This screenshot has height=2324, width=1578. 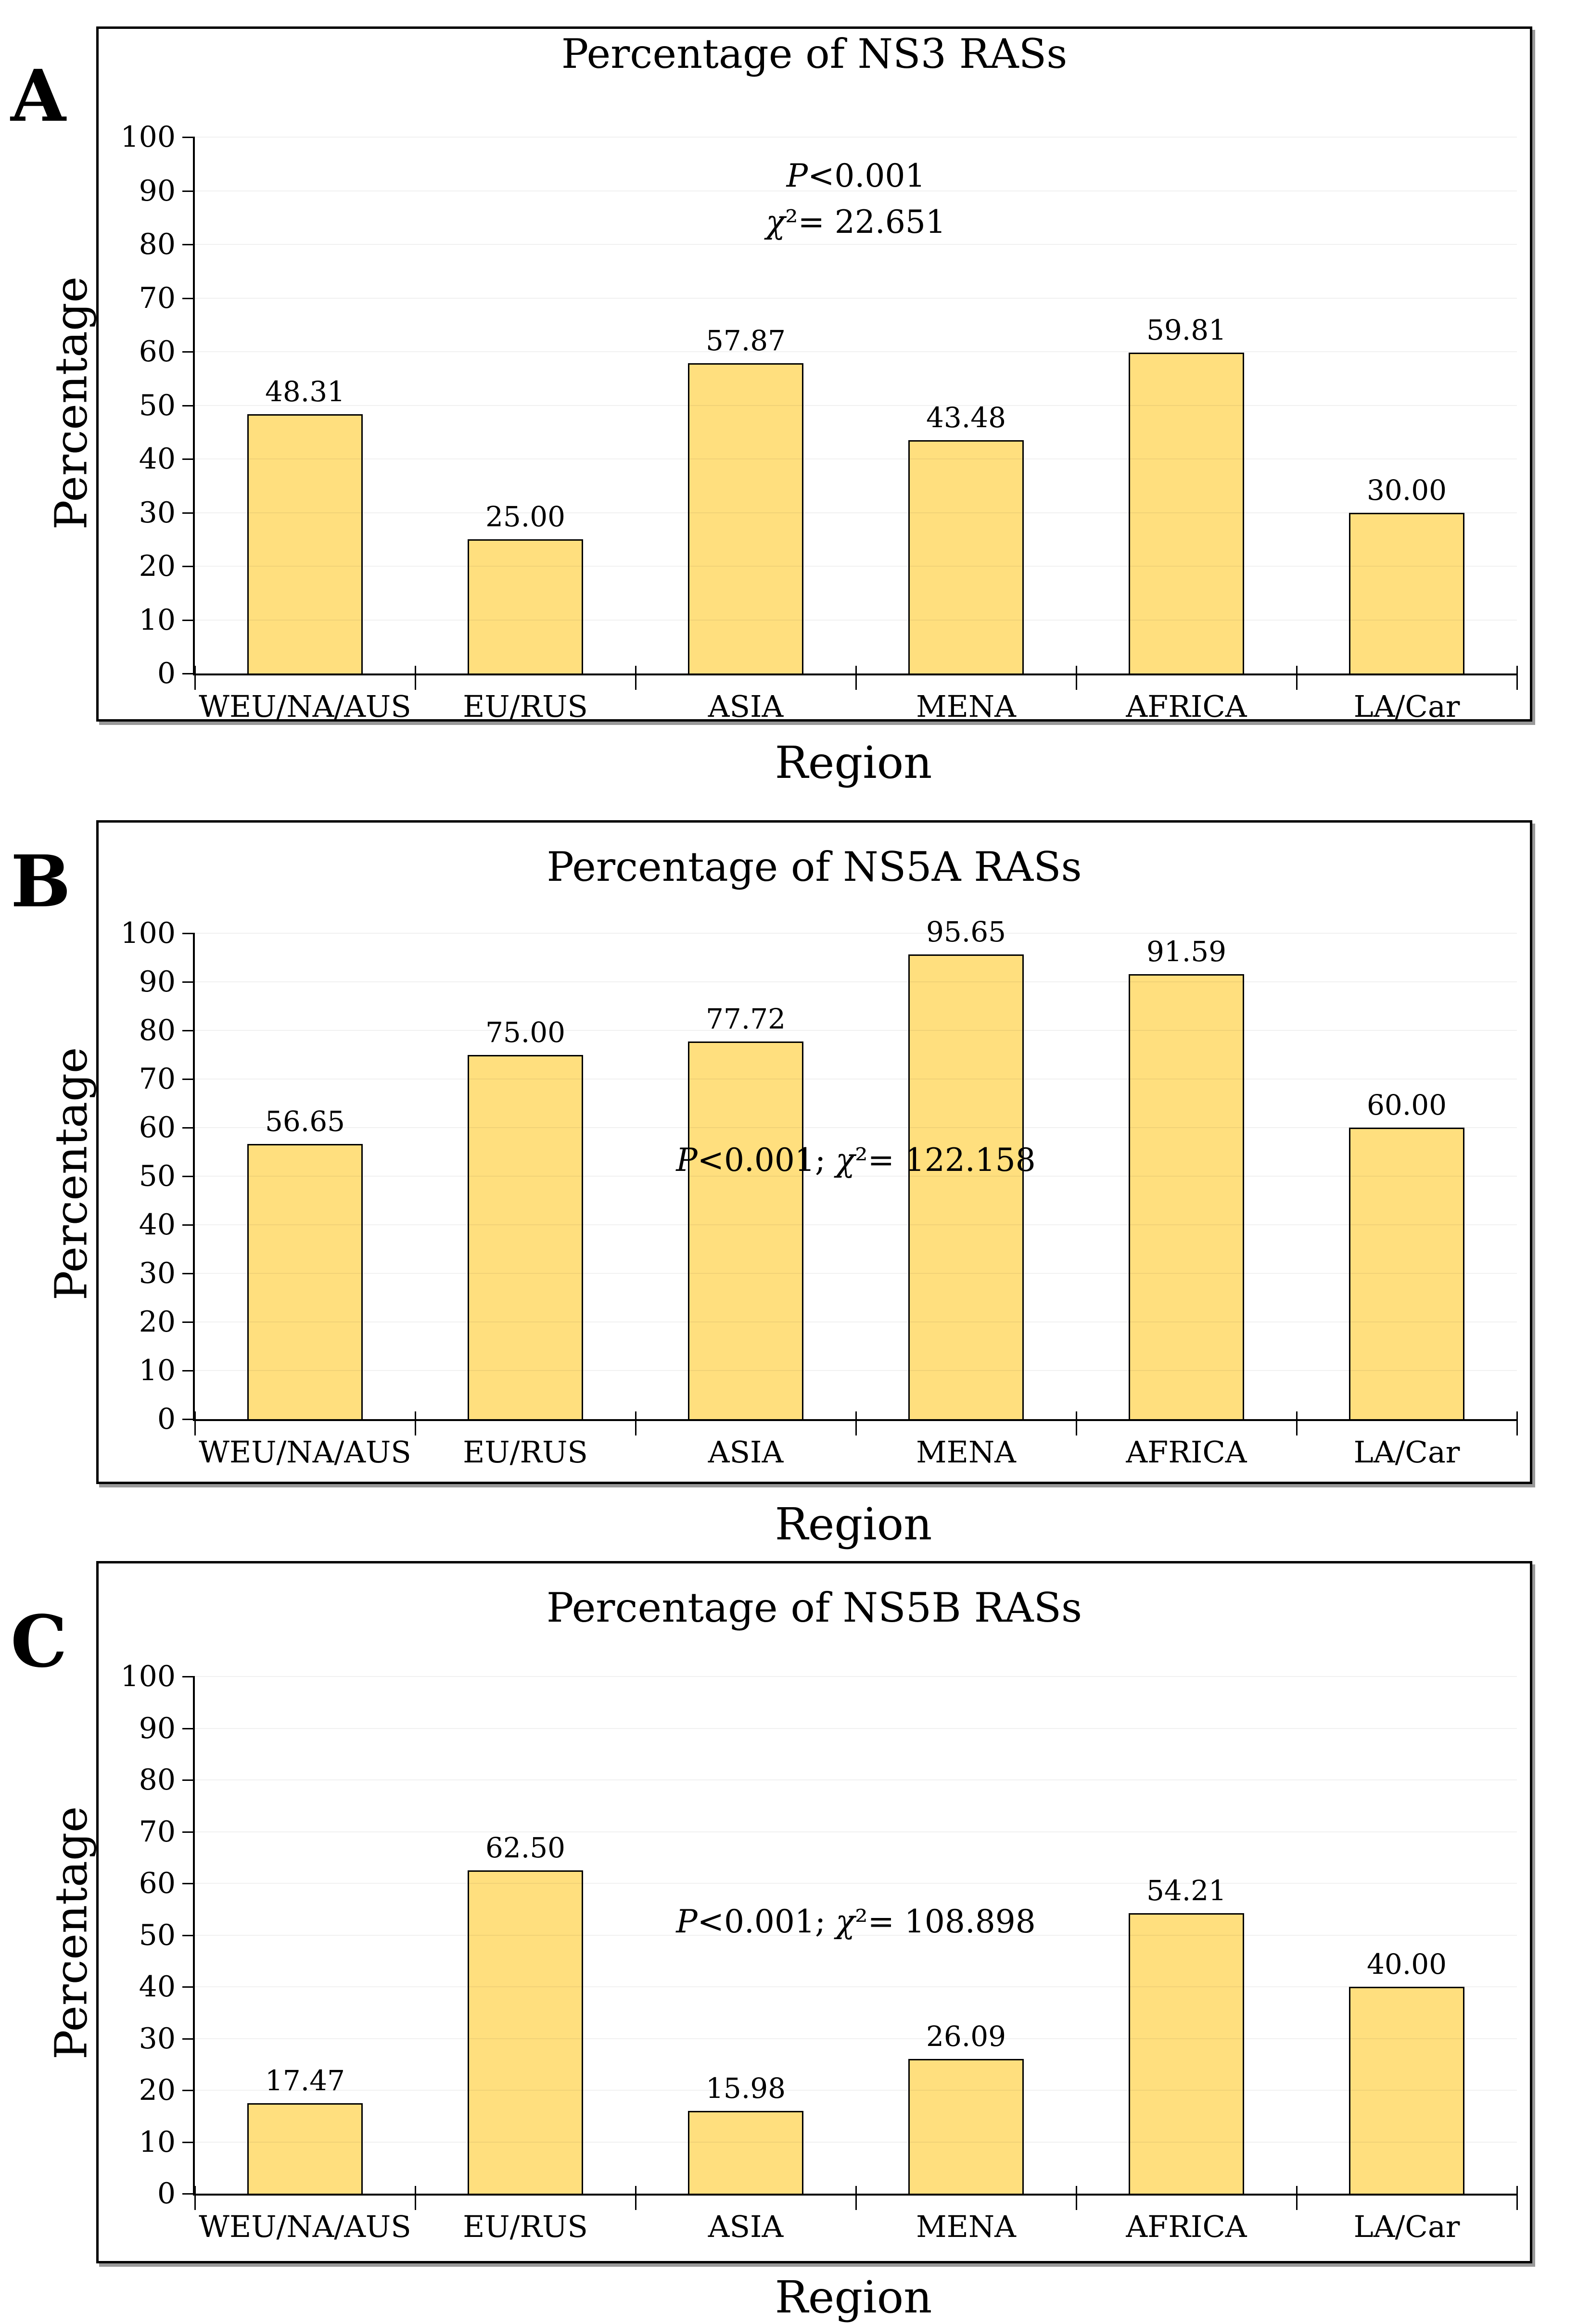 I want to click on category-label-LA/Car: LA/Car, so click(x=1406, y=1453).